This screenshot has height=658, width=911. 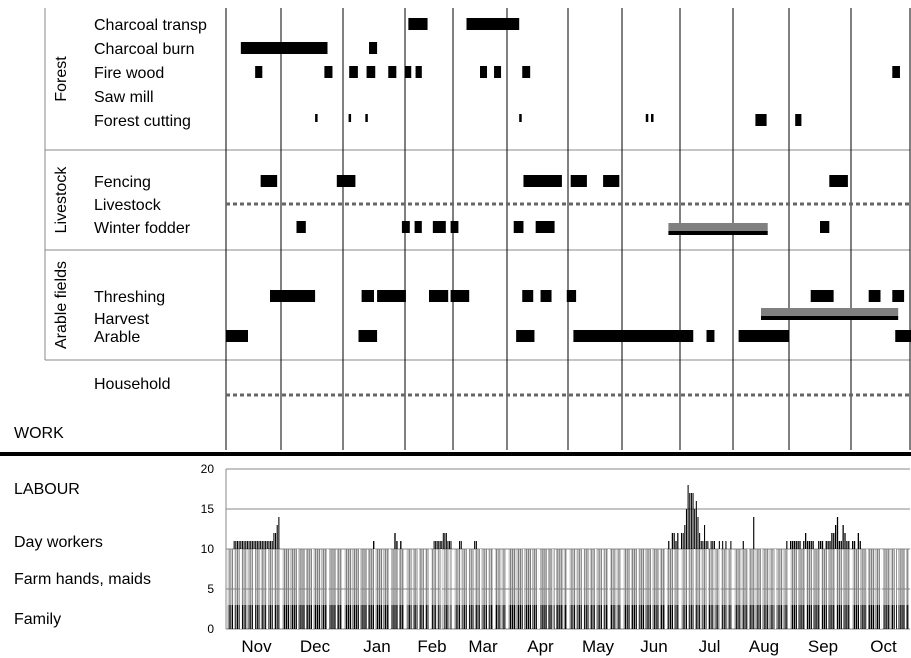 I want to click on activity-label: Arable, so click(x=117, y=337).